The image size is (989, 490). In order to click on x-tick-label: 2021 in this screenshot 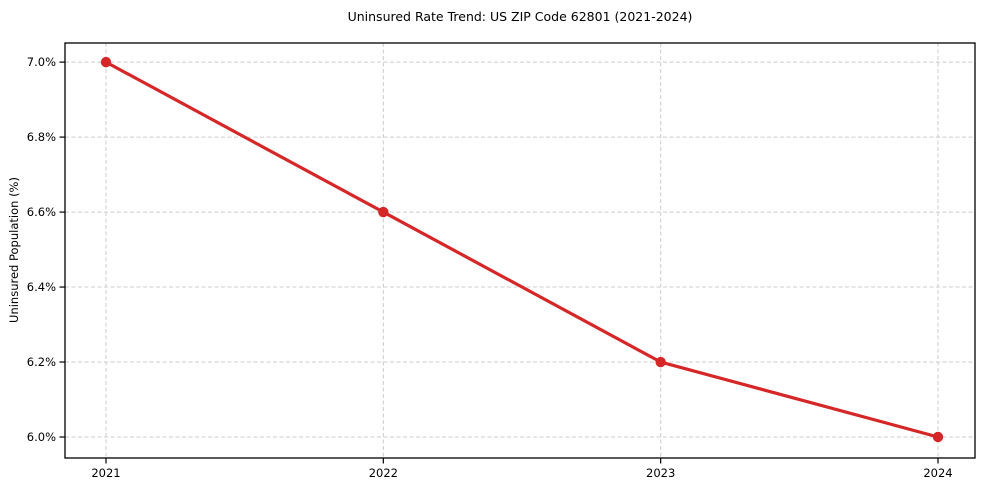, I will do `click(105, 473)`.